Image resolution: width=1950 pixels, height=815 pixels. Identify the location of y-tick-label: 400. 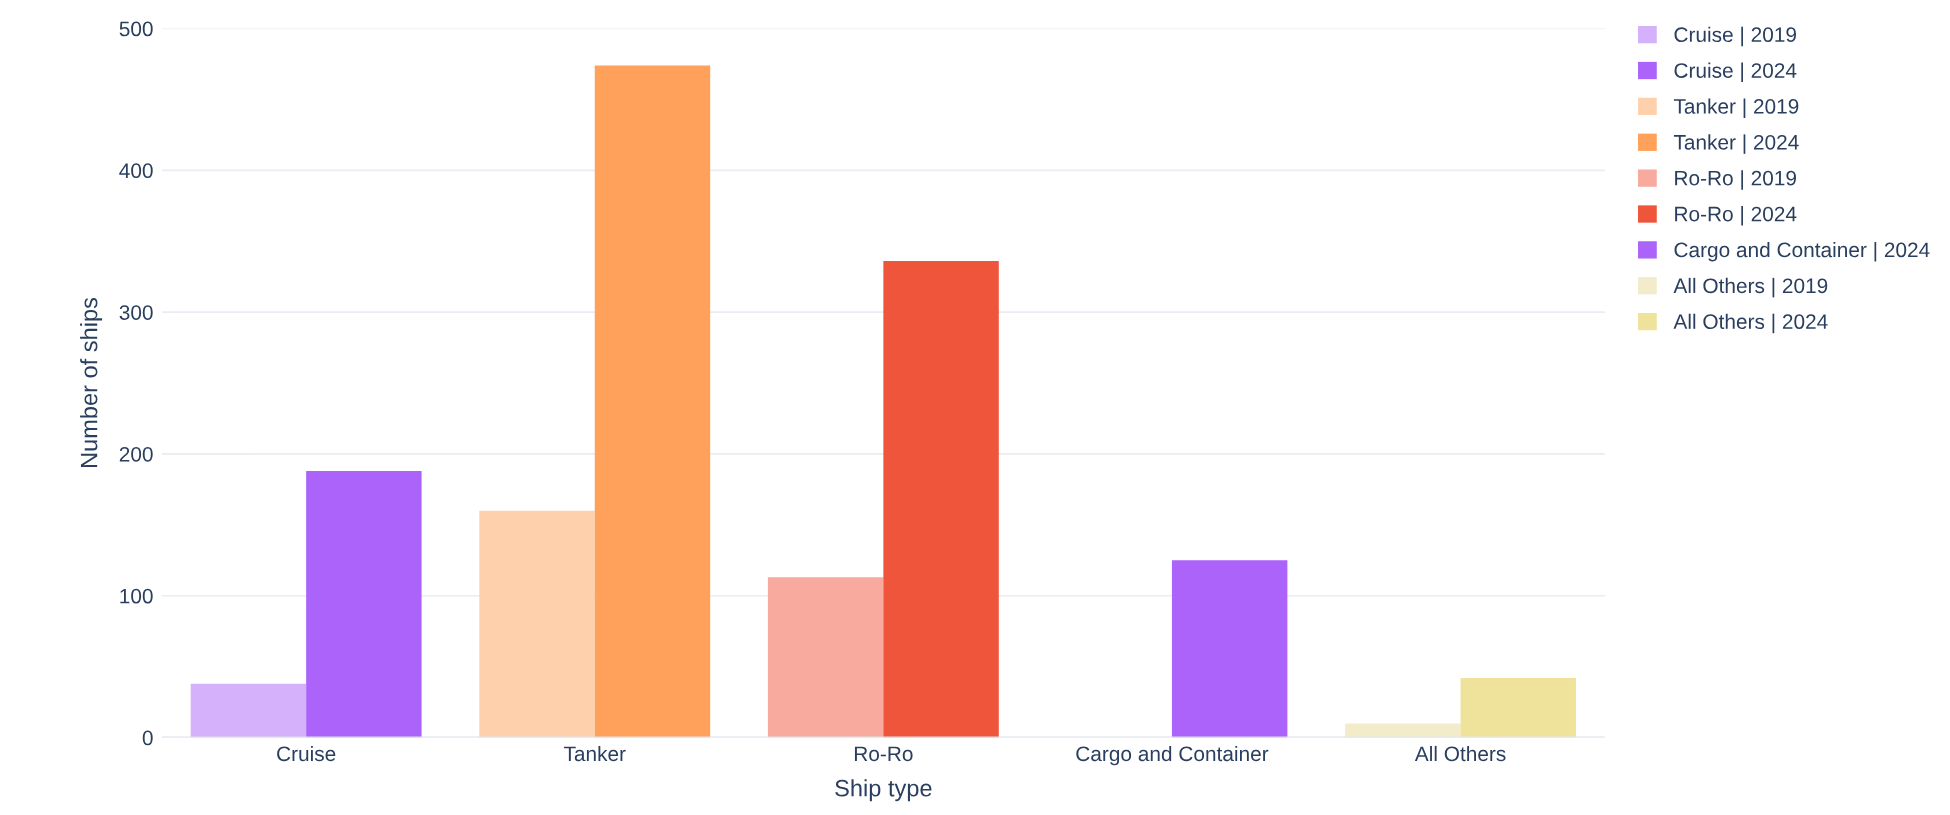
(136, 171).